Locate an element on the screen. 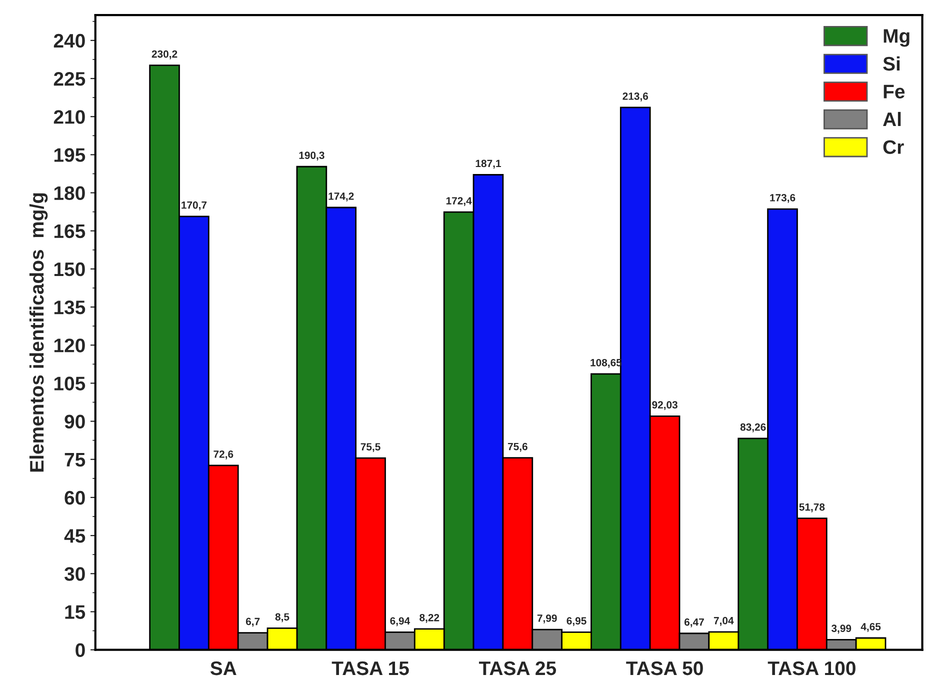  data-label: 173,6 is located at coordinates (783, 198).